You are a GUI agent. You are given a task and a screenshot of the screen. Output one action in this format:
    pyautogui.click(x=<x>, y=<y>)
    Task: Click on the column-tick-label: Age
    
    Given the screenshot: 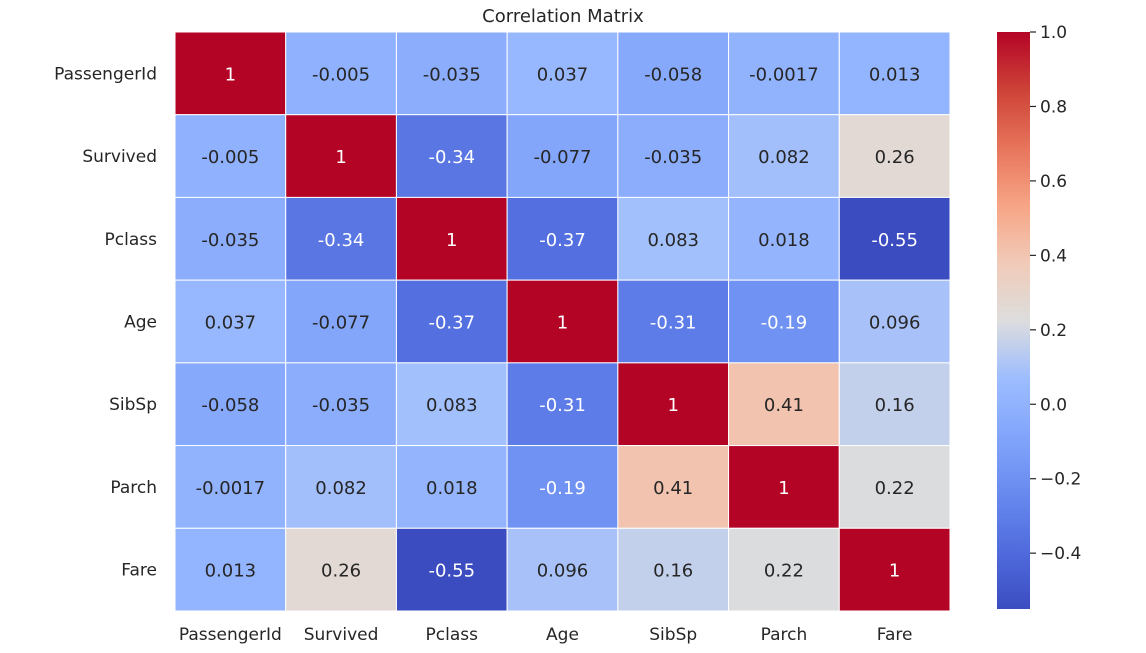 What is the action you would take?
    pyautogui.click(x=562, y=635)
    